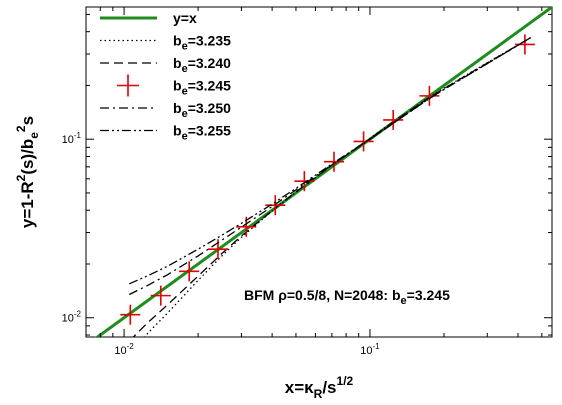  I want to click on legend-label-tail: =3.235, so click(209, 41).